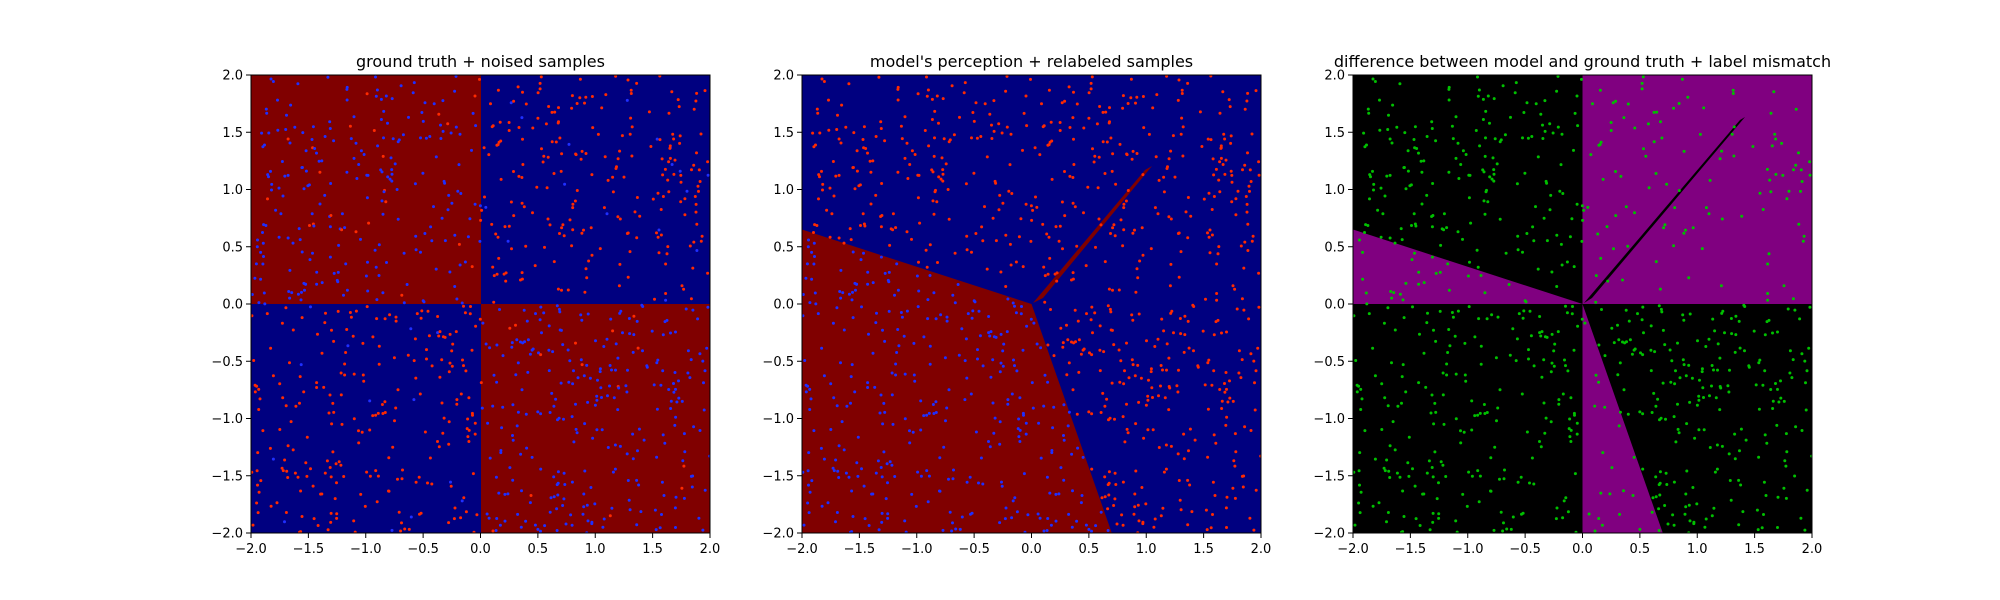  I want to click on y-tick-label: −1.0, so click(227, 419).